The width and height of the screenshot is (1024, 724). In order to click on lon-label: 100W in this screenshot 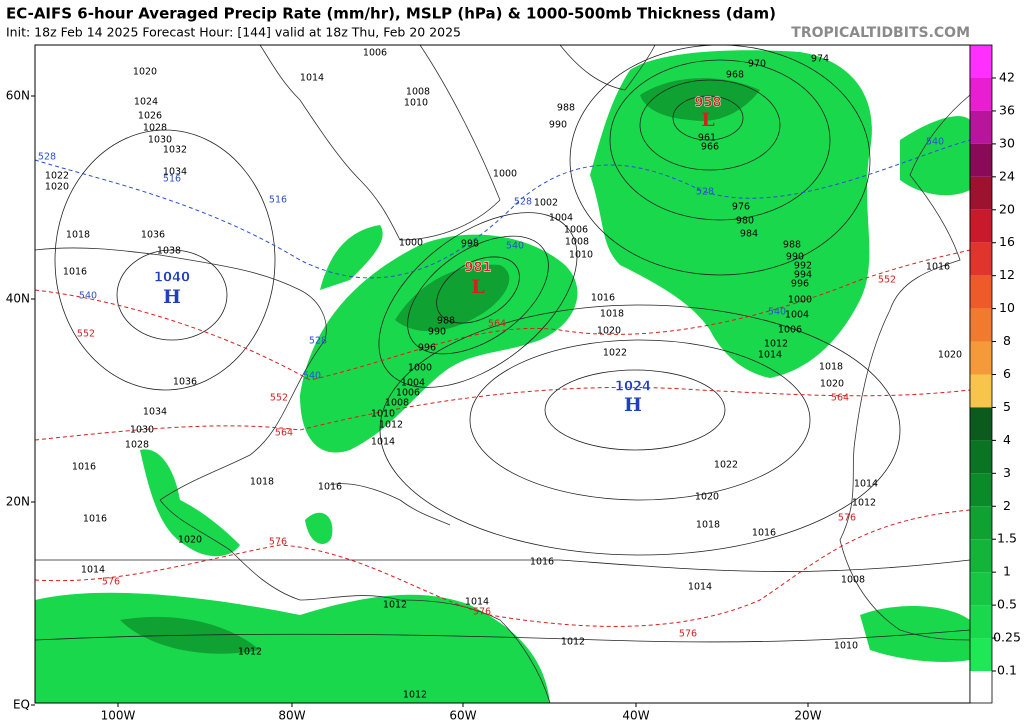, I will do `click(118, 716)`.